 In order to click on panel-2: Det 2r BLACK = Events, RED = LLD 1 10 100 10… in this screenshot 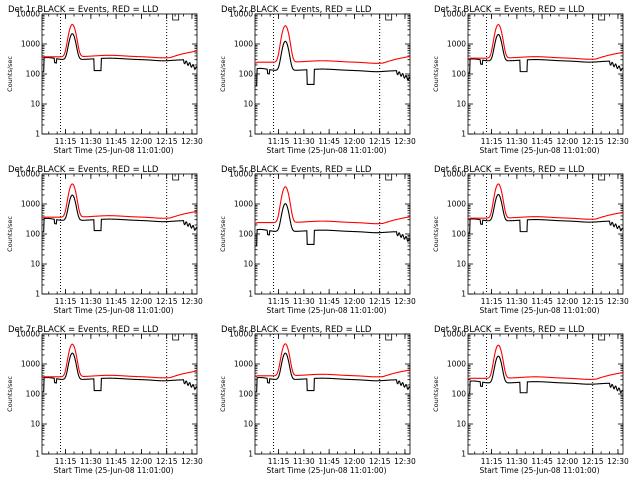, I will do `click(317, 80)`.